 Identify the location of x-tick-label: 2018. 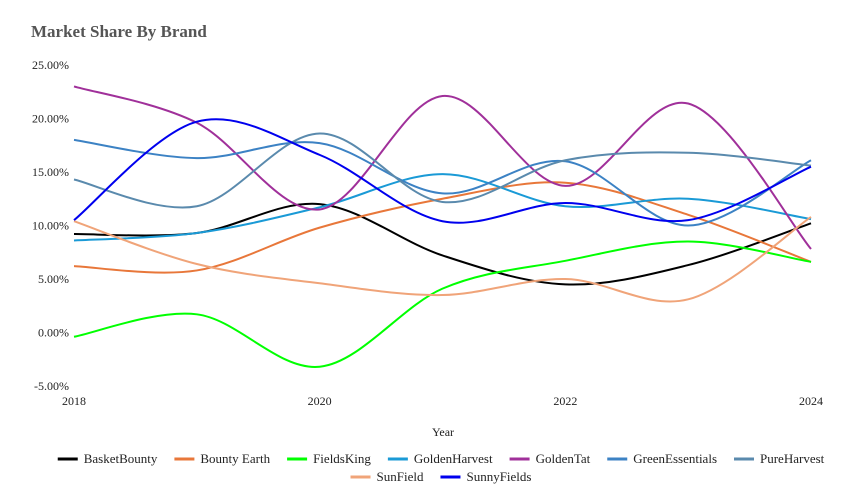
(74, 401).